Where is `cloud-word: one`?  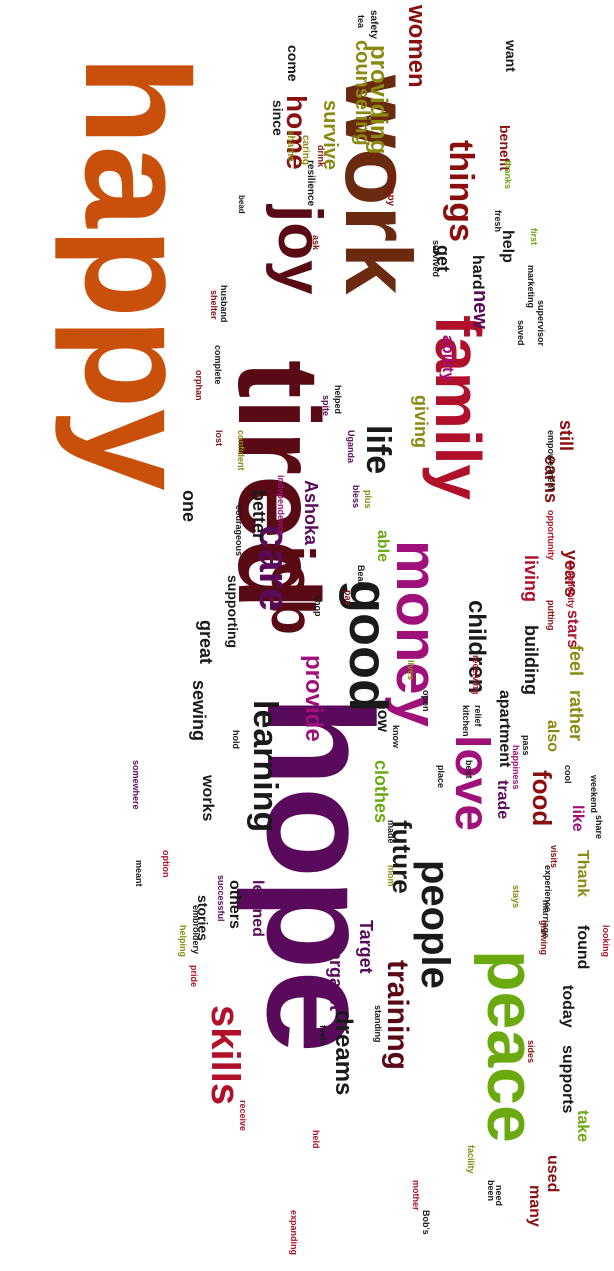 cloud-word: one is located at coordinates (189, 506).